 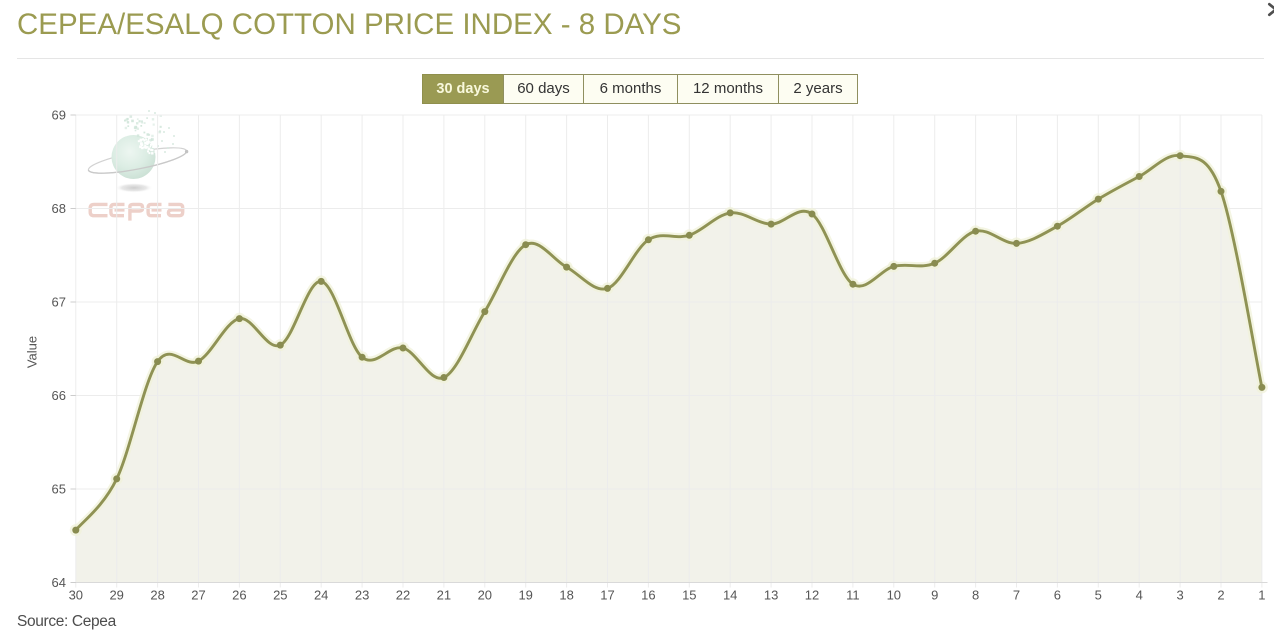 What do you see at coordinates (59, 489) in the screenshot?
I see `svg-text: 65` at bounding box center [59, 489].